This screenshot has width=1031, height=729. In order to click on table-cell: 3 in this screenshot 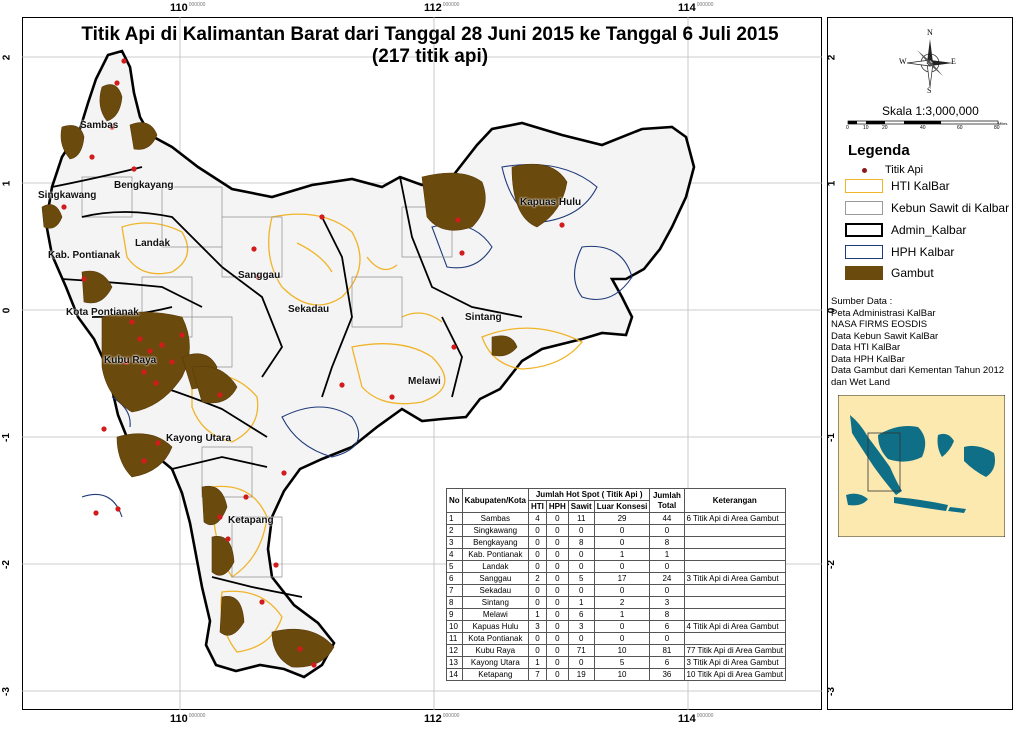, I will do `click(667, 602)`.